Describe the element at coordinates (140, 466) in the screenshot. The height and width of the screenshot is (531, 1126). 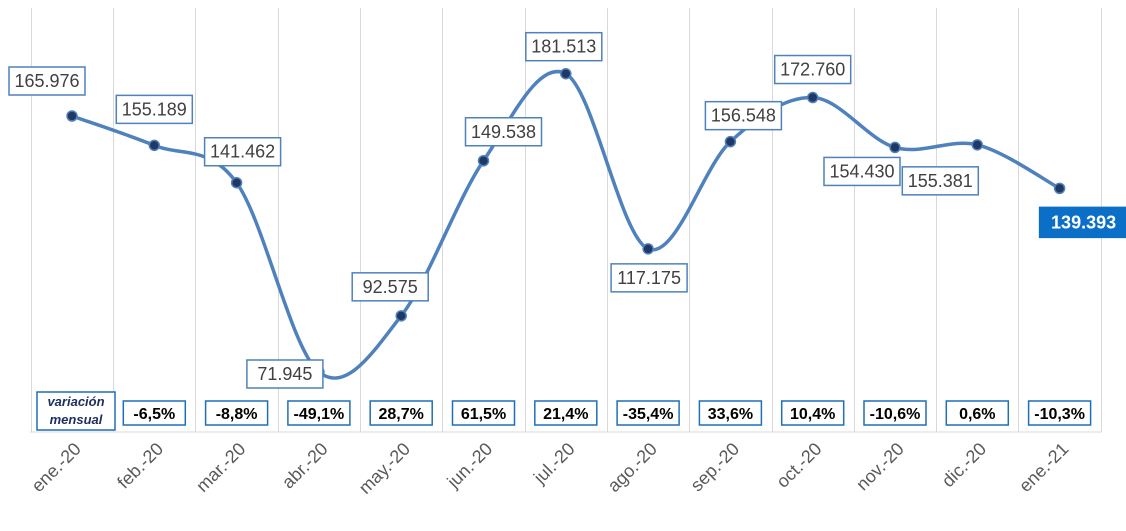
I see `x-tick-label: feb.-20` at that location.